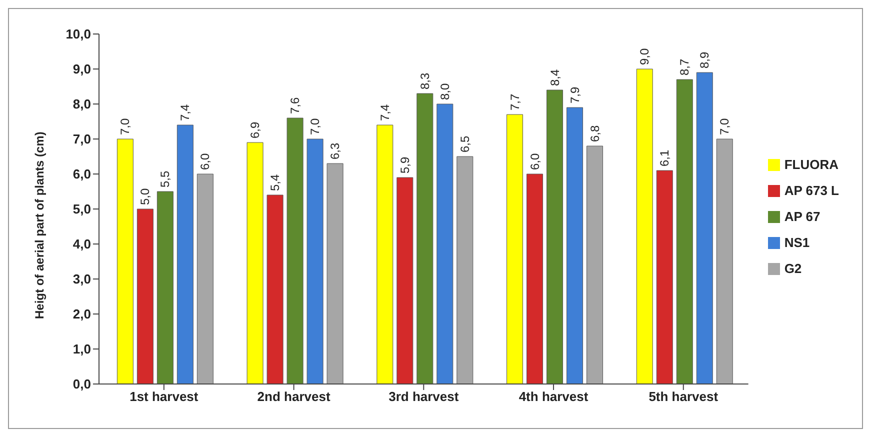 The image size is (871, 437). Describe the element at coordinates (465, 143) in the screenshot. I see `data-label: 6,5` at that location.